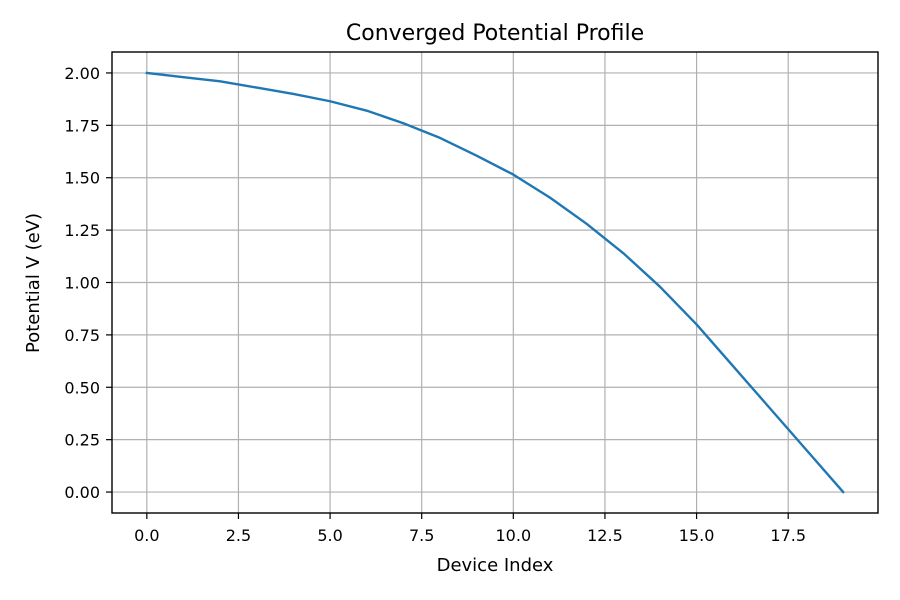  I want to click on y-tick-label: 0.75, so click(82, 335).